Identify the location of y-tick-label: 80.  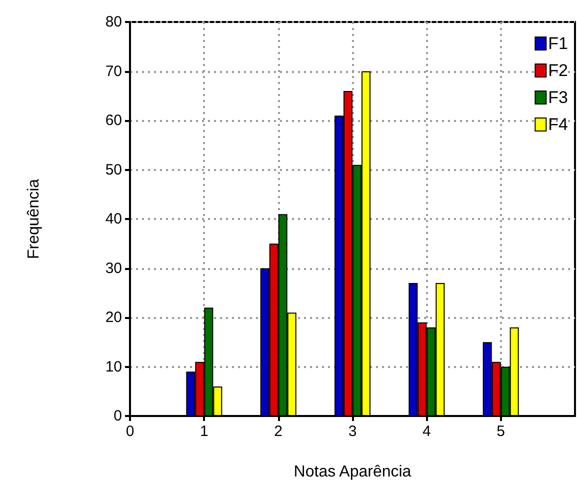
(113, 22).